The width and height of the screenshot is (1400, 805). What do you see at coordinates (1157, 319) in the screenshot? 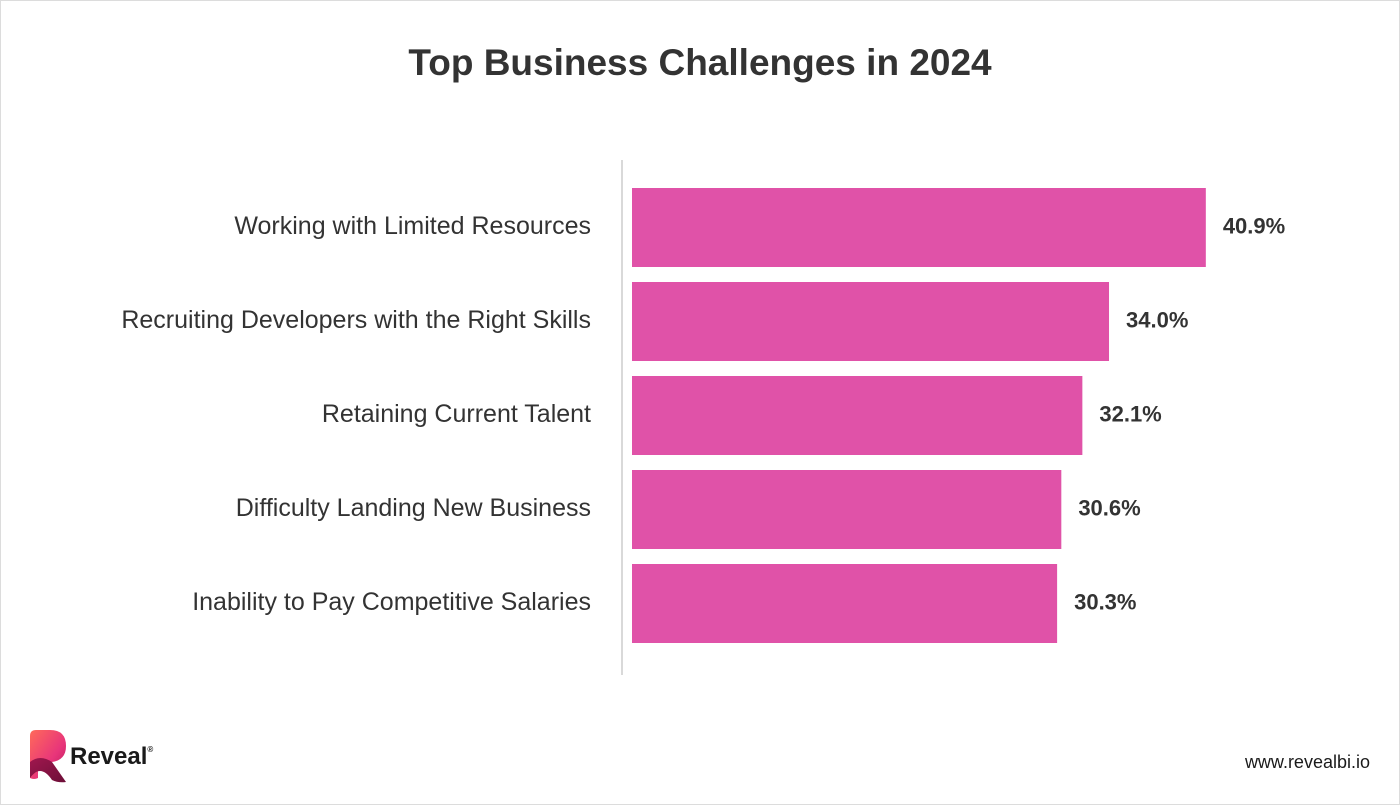
I see `value-label: 34.0%` at bounding box center [1157, 319].